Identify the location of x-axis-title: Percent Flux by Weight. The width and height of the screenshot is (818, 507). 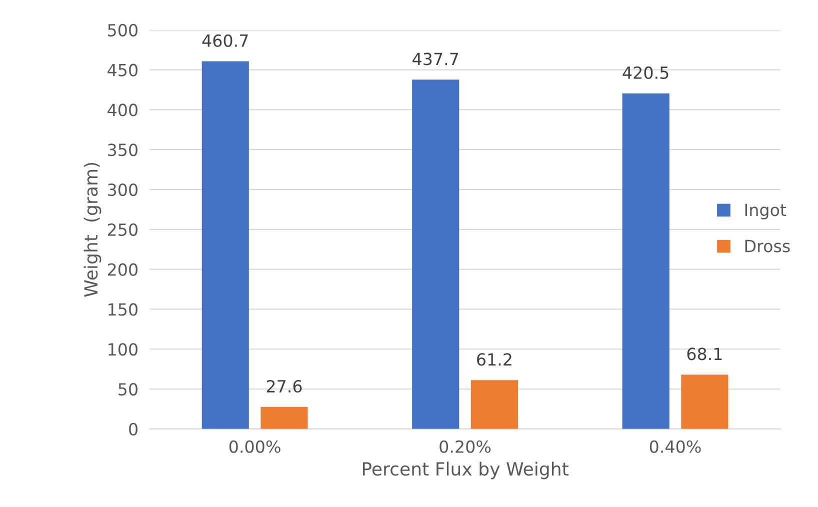
(465, 471).